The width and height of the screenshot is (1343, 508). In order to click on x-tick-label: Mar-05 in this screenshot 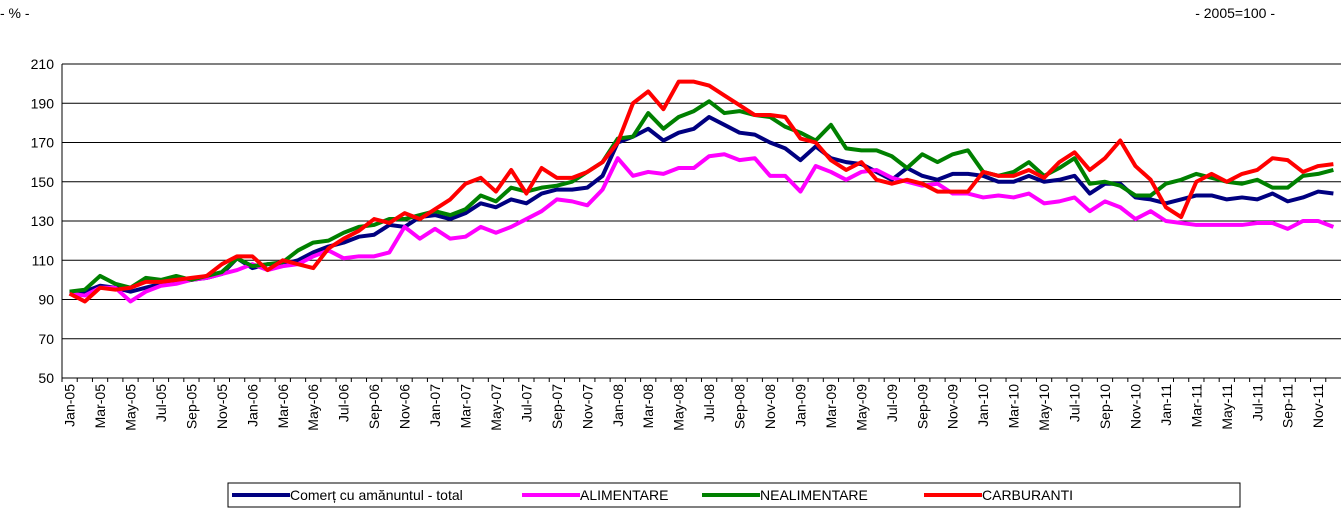, I will do `click(100, 406)`.